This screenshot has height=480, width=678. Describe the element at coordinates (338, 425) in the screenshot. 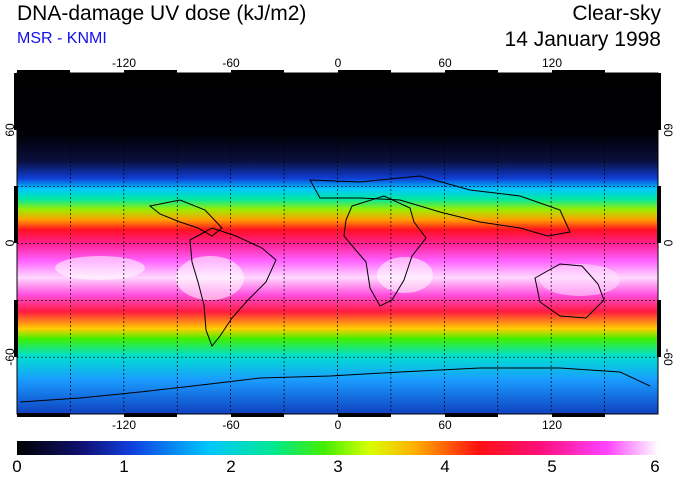

I see `lon-tick-bottom: 0` at that location.